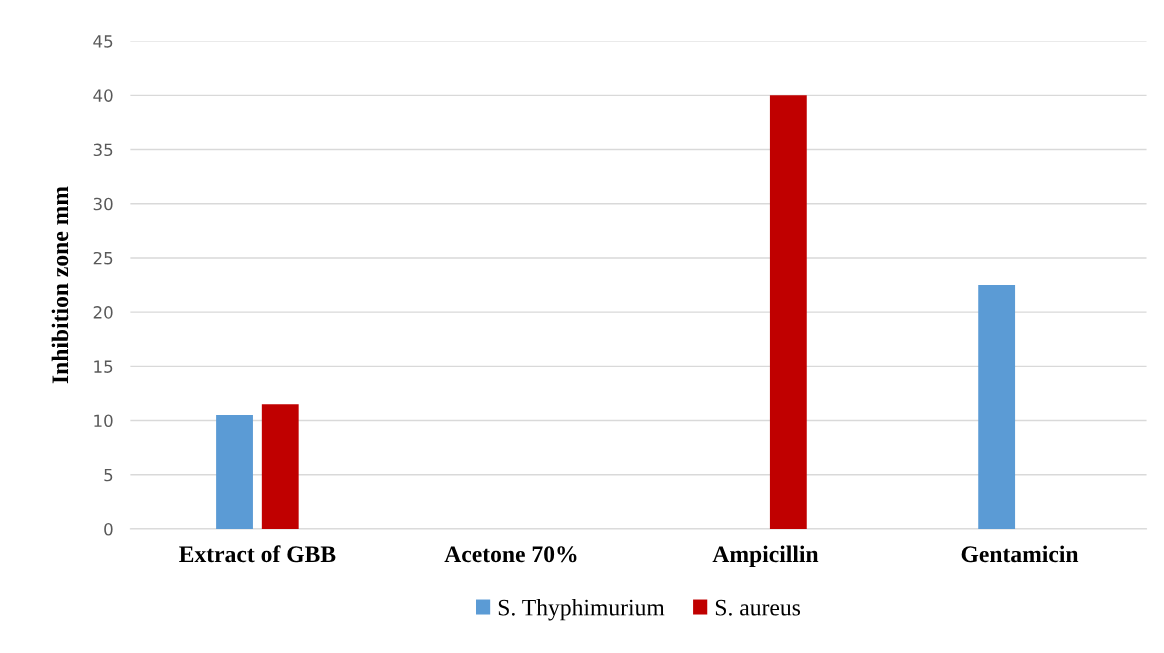  What do you see at coordinates (60, 285) in the screenshot?
I see `y-axis-title: Inhibition zone mm` at bounding box center [60, 285].